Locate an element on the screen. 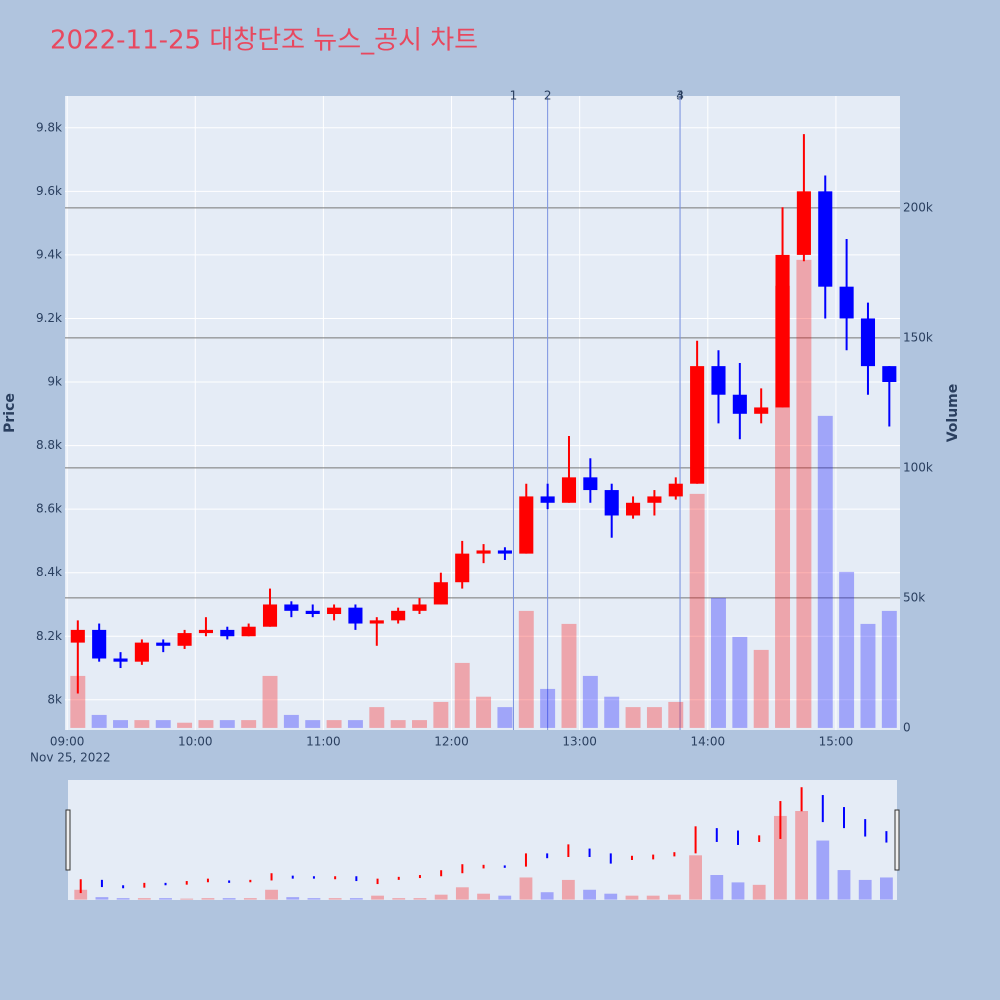 This screenshot has height=1000, width=1000. x-tick-label: 15:00 is located at coordinates (836, 742).